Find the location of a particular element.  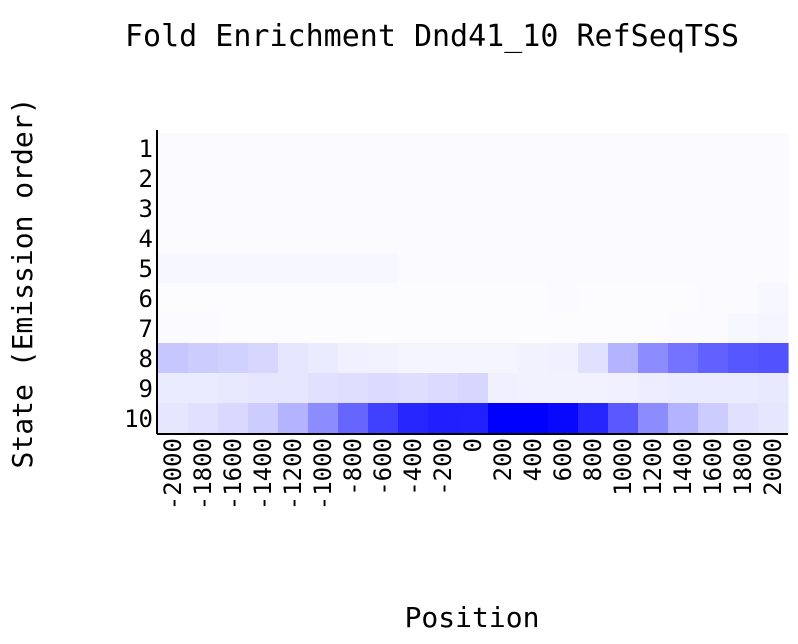

x-tick-label: 1000 is located at coordinates (623, 467).